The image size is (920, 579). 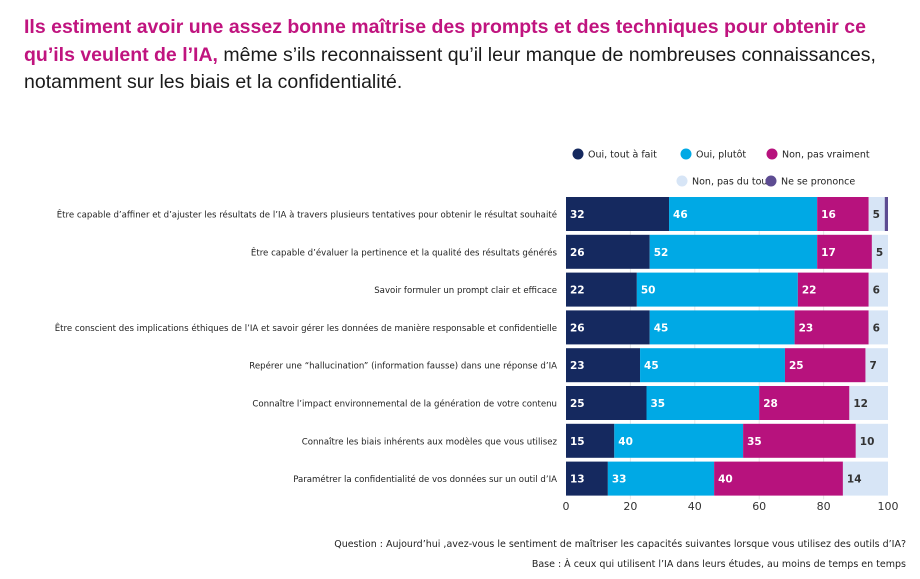 What do you see at coordinates (566, 506) in the screenshot?
I see `x-tick-label: 0` at bounding box center [566, 506].